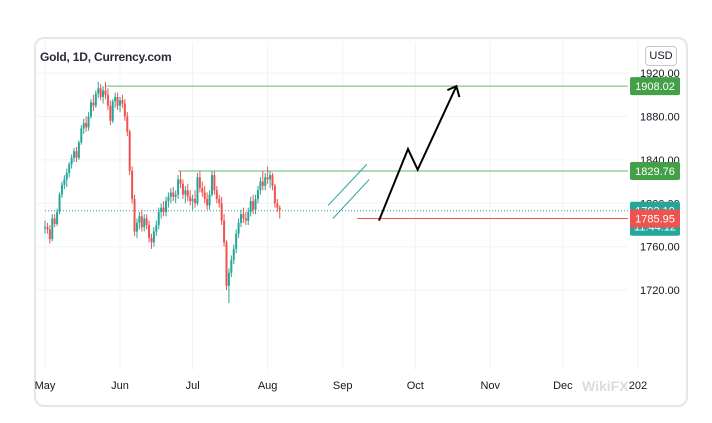 Image resolution: width=712 pixels, height=423 pixels. I want to click on forecast-arrow, so click(418, 153).